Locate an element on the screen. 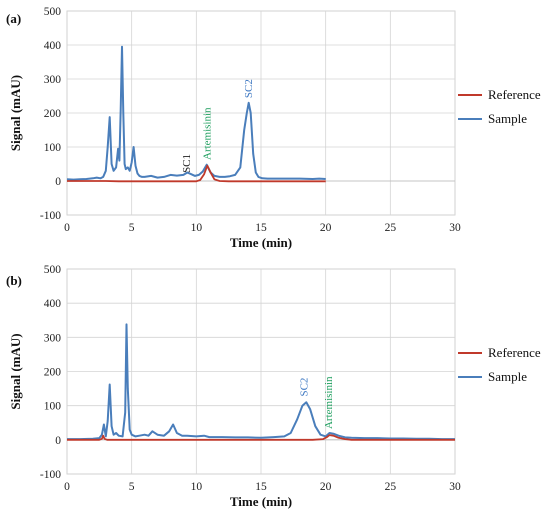  panel-label: (a) is located at coordinates (13, 18).